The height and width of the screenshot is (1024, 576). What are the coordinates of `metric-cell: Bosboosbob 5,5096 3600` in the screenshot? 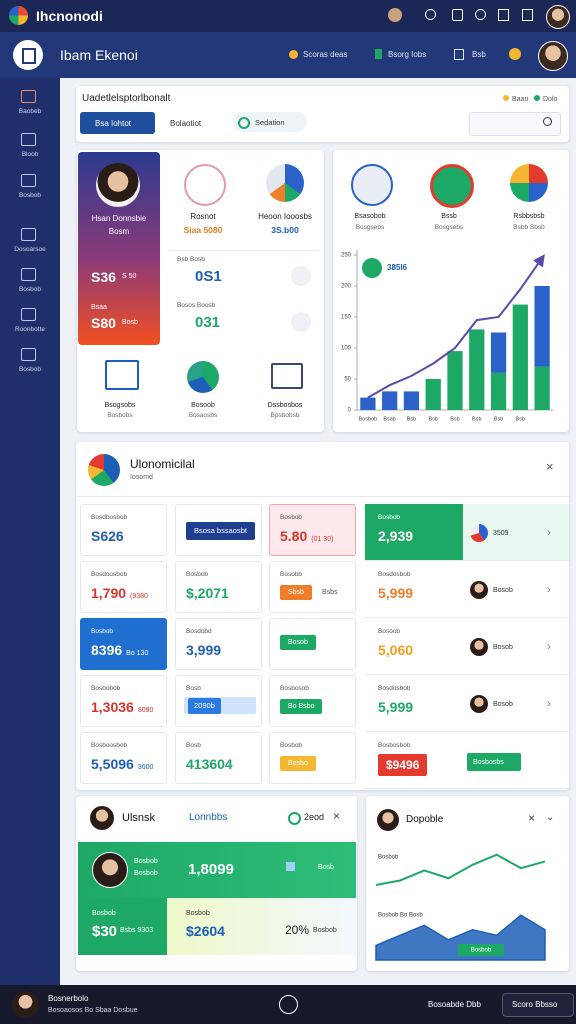 It's located at (123, 758).